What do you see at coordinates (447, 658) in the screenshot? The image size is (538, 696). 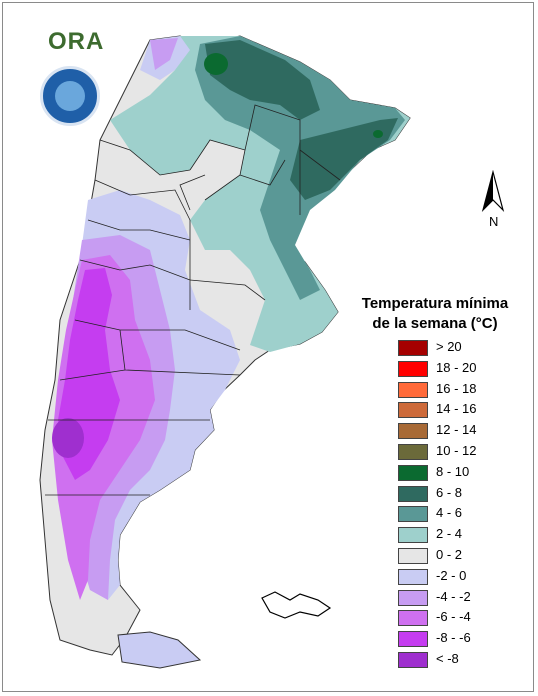 I see `legend-label: < -8` at bounding box center [447, 658].